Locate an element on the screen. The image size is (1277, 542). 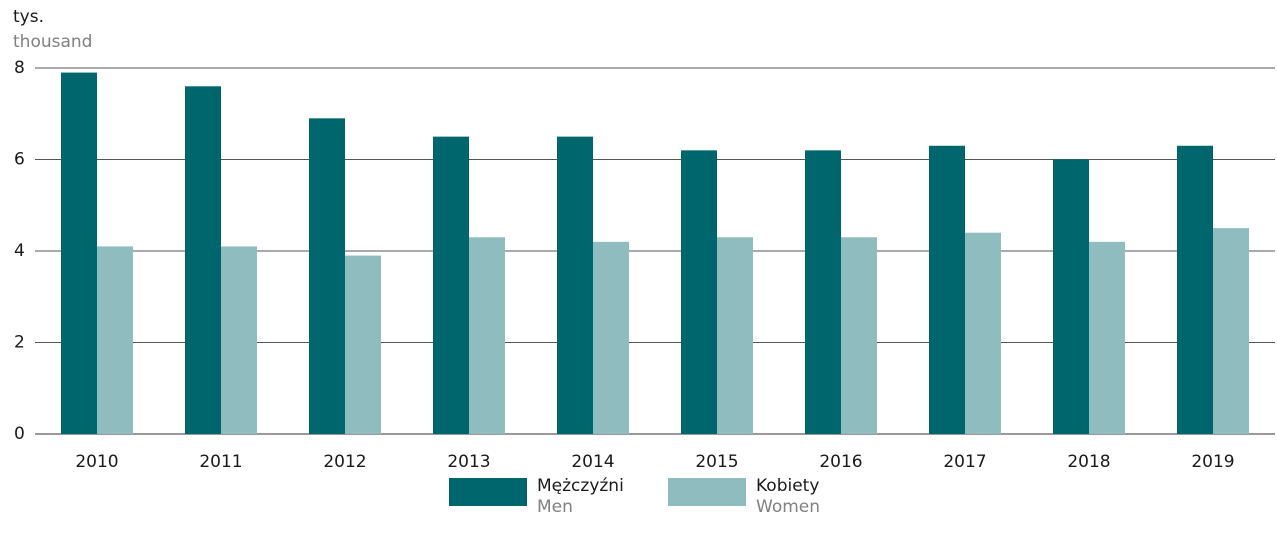
y-axis-label: tys. is located at coordinates (28, 17).